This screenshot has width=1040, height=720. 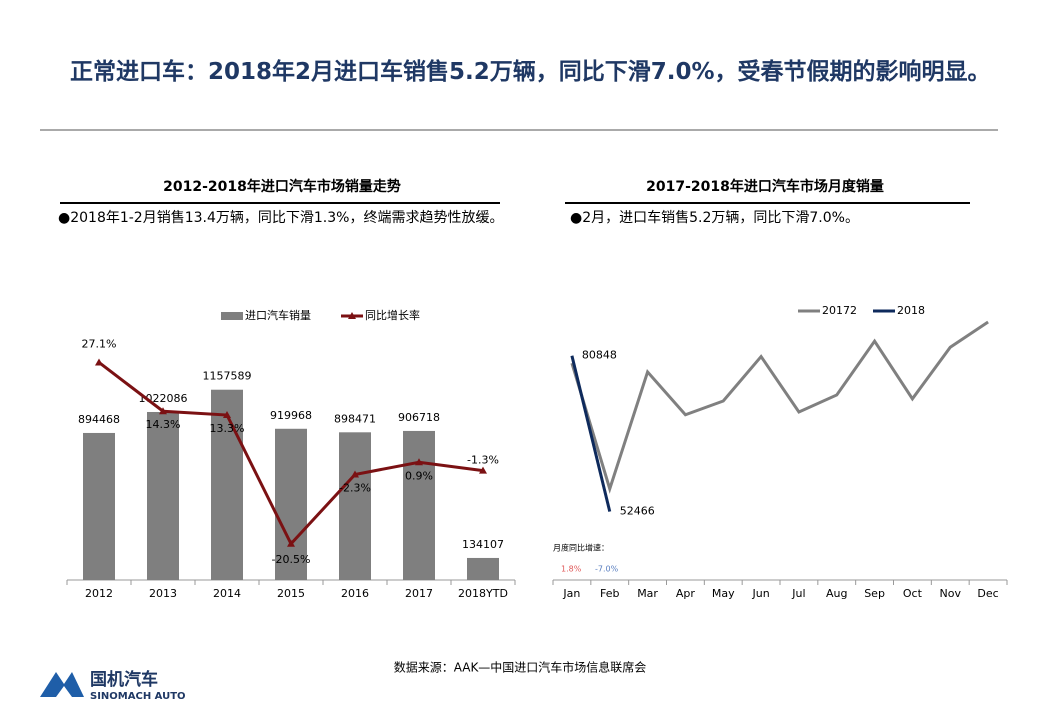 I want to click on logo-name: 国机汽车, so click(x=124, y=679).